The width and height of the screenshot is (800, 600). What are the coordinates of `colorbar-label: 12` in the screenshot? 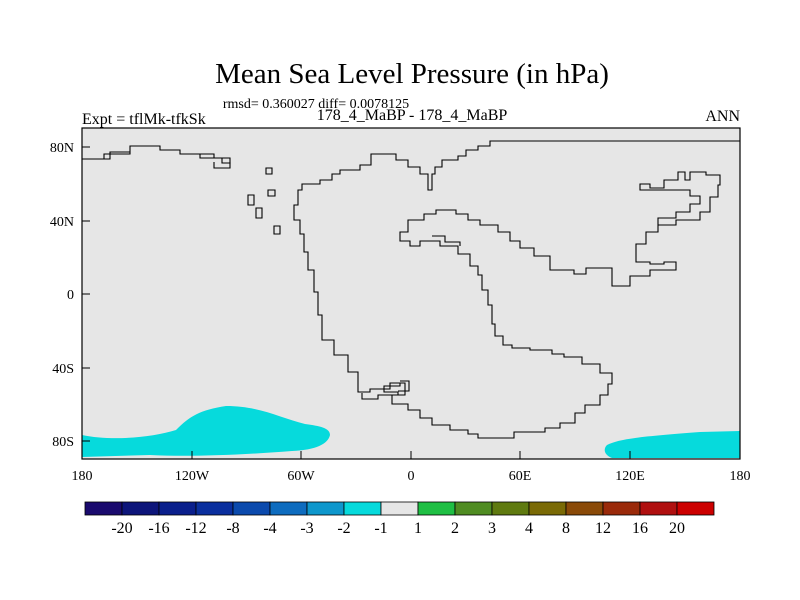 It's located at (603, 528).